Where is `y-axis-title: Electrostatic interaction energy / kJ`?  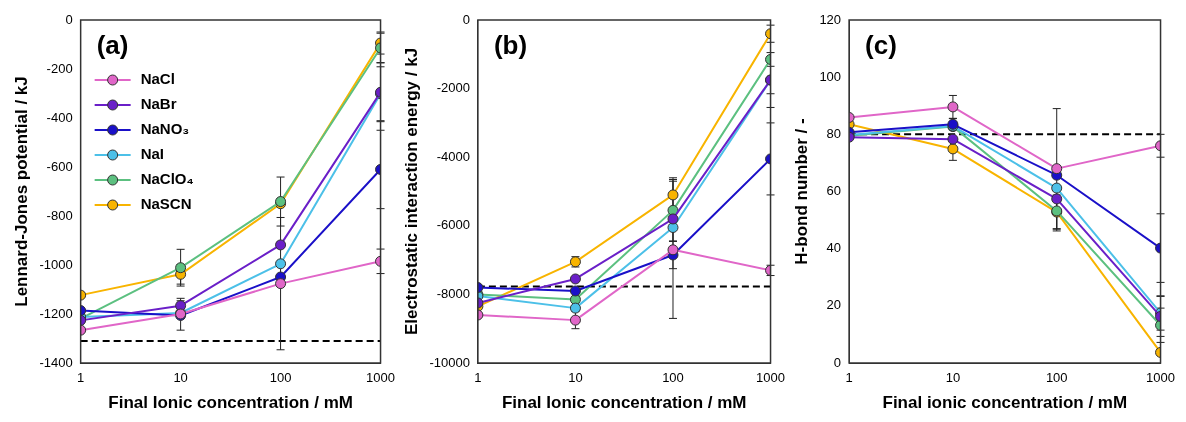
y-axis-title: Electrostatic interaction energy / kJ is located at coordinates (411, 191).